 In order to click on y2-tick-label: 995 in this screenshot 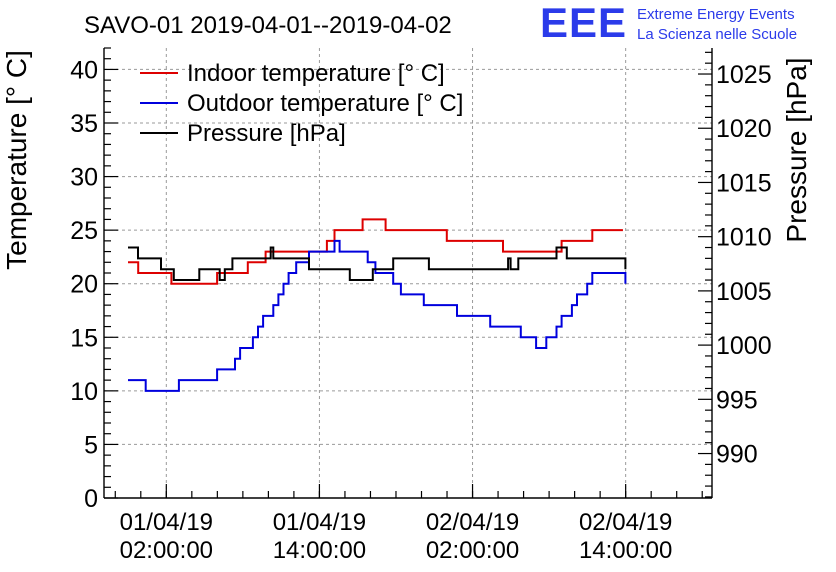, I will do `click(737, 400)`.